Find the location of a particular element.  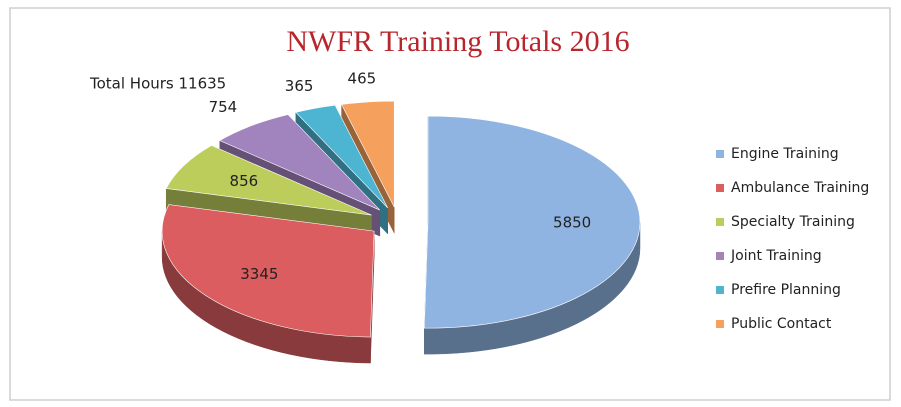

data-label: 465 is located at coordinates (362, 78).